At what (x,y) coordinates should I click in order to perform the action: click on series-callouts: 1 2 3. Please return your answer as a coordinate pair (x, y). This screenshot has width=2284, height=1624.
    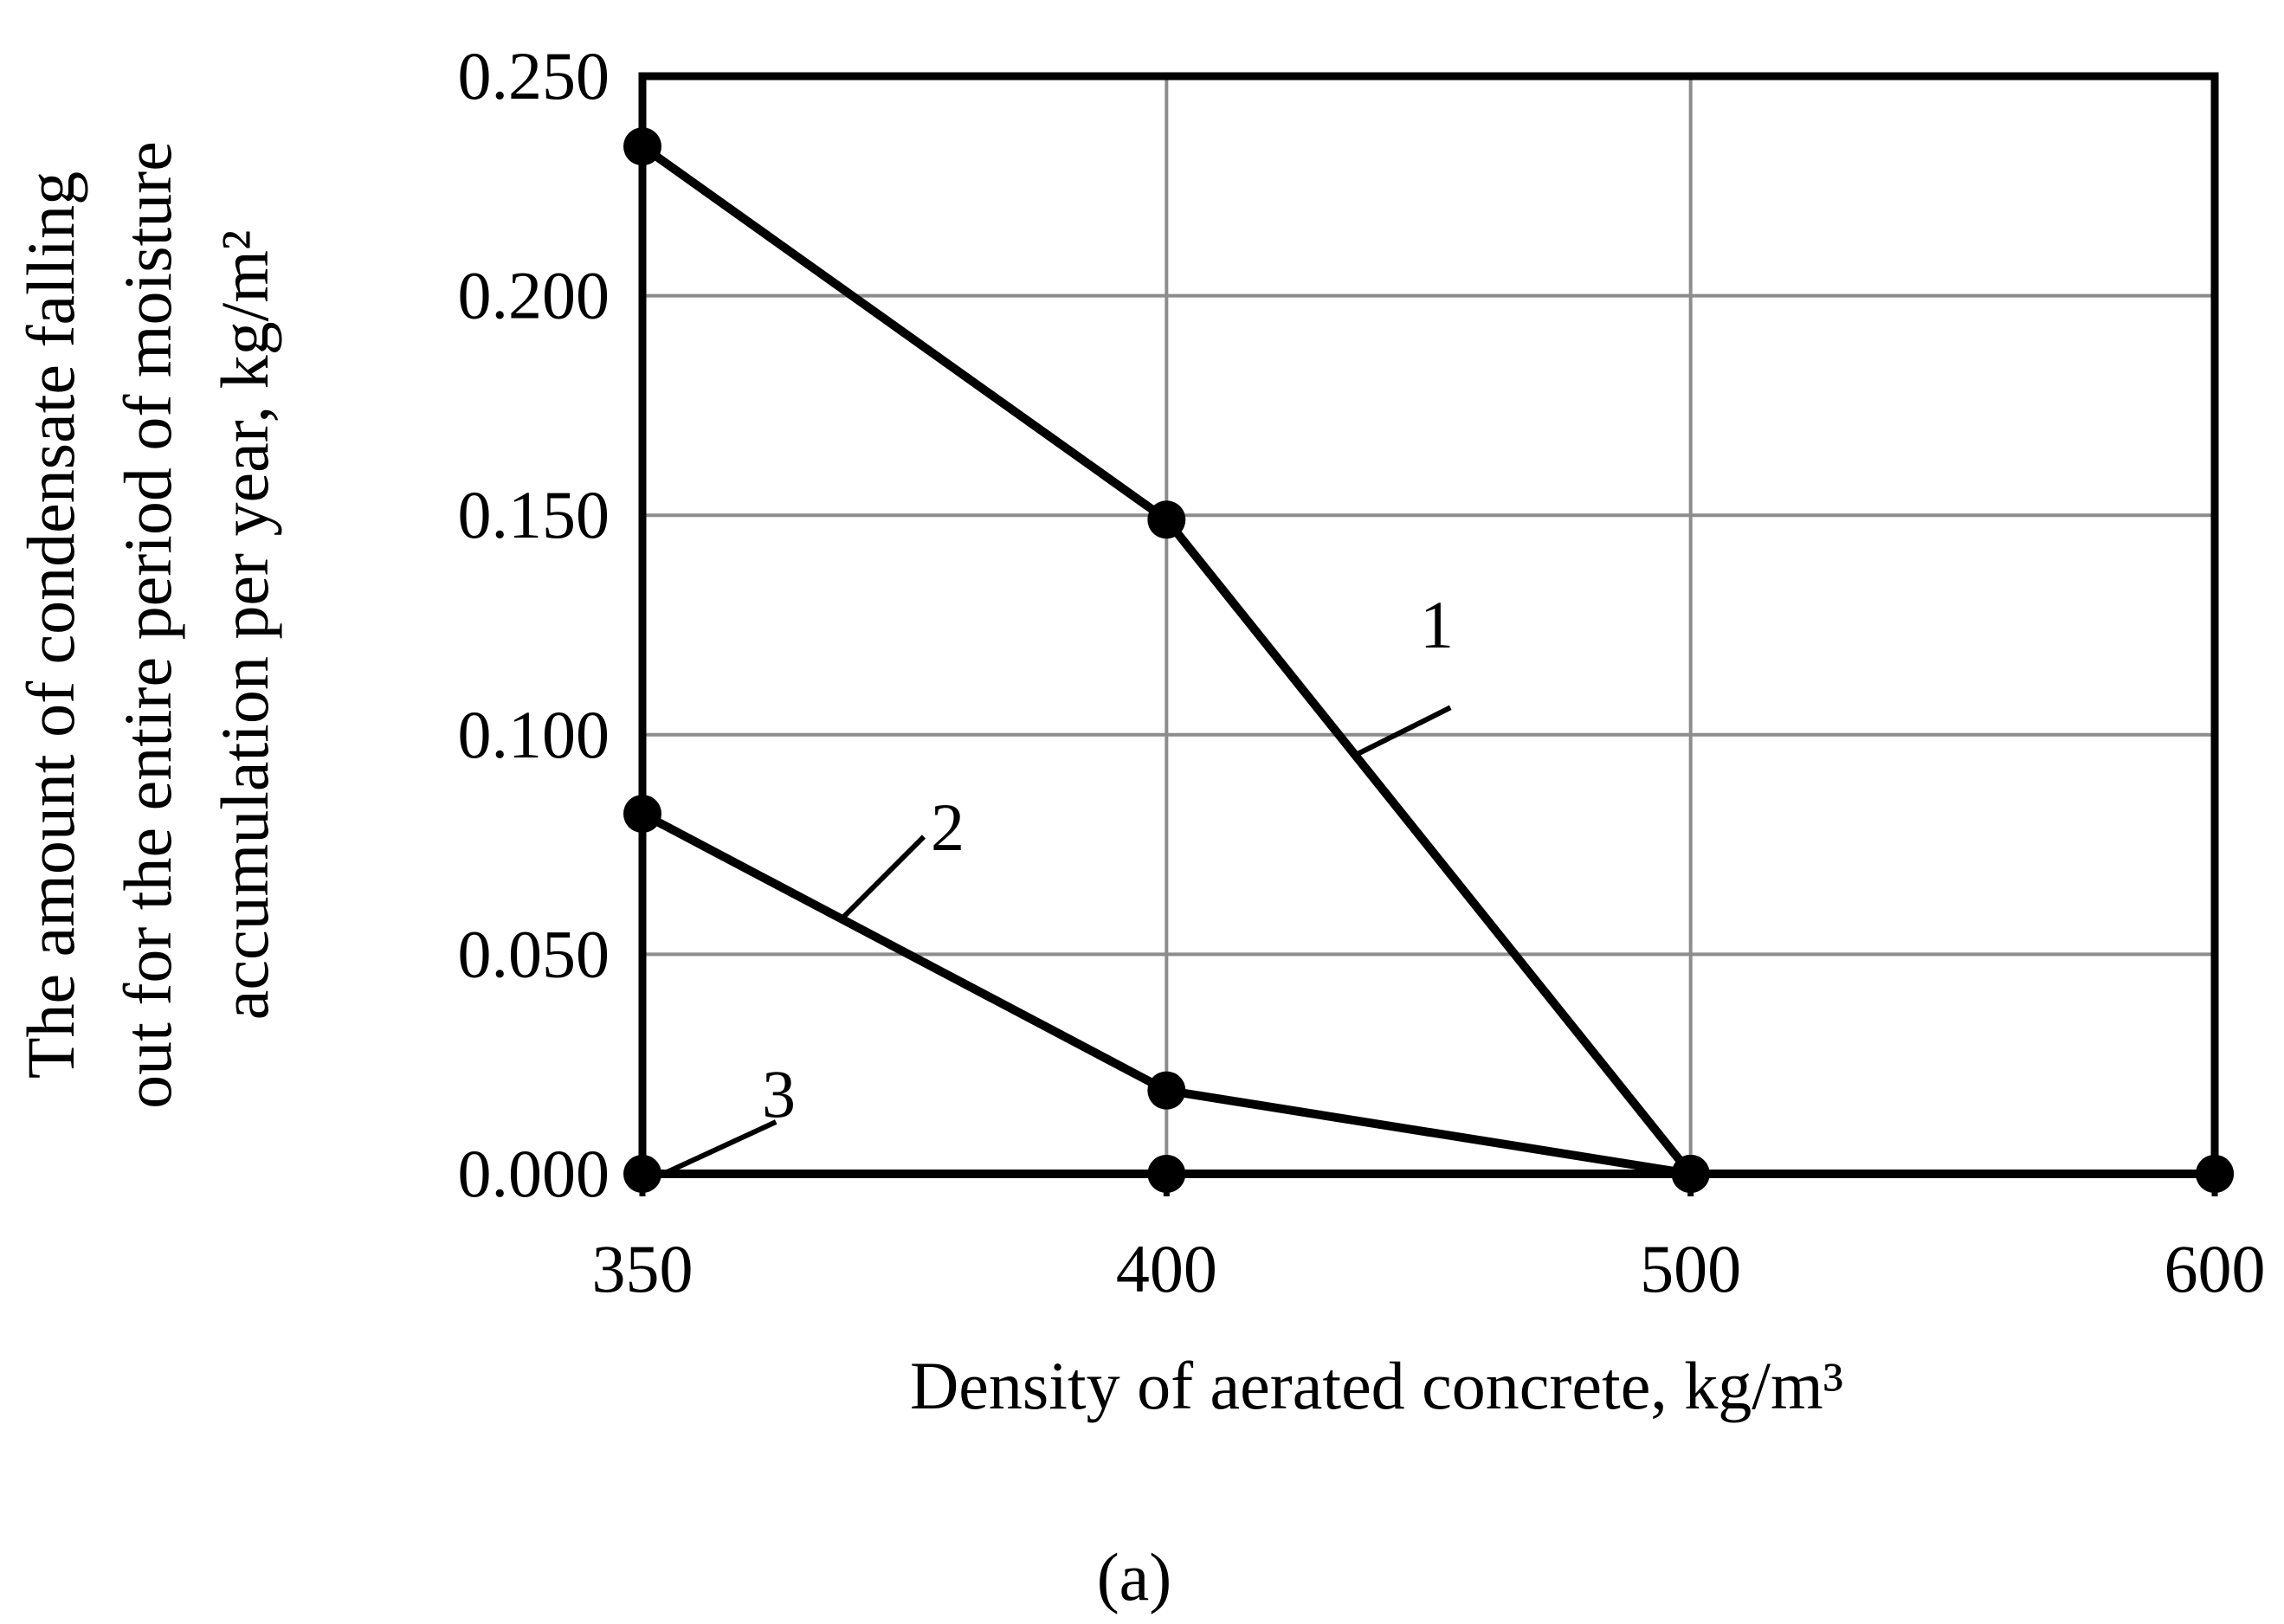
    Looking at the image, I should click on (1057, 881).